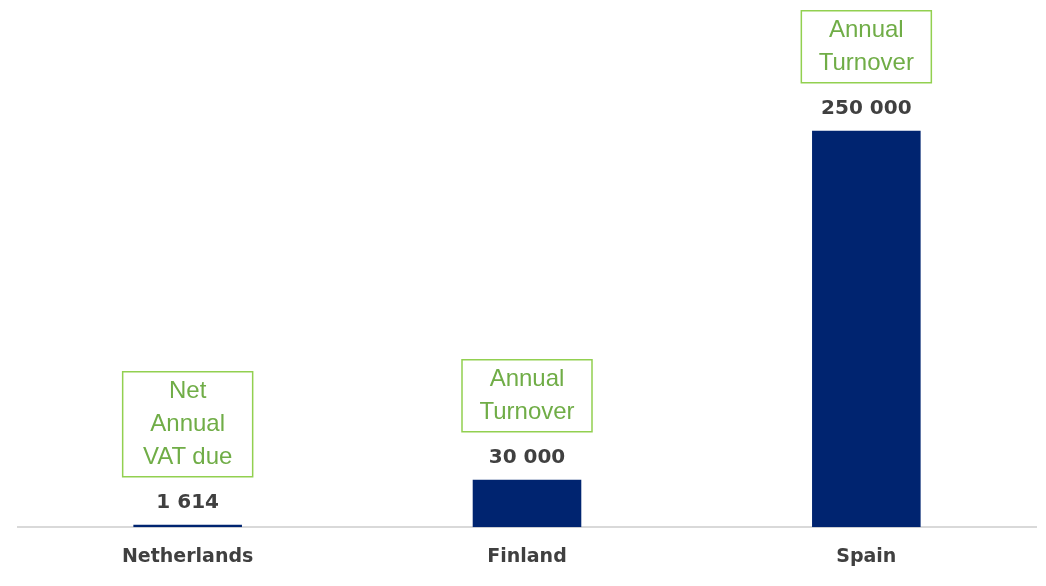 This screenshot has height=586, width=1046. What do you see at coordinates (527, 554) in the screenshot?
I see `x-tick-label: Finland` at bounding box center [527, 554].